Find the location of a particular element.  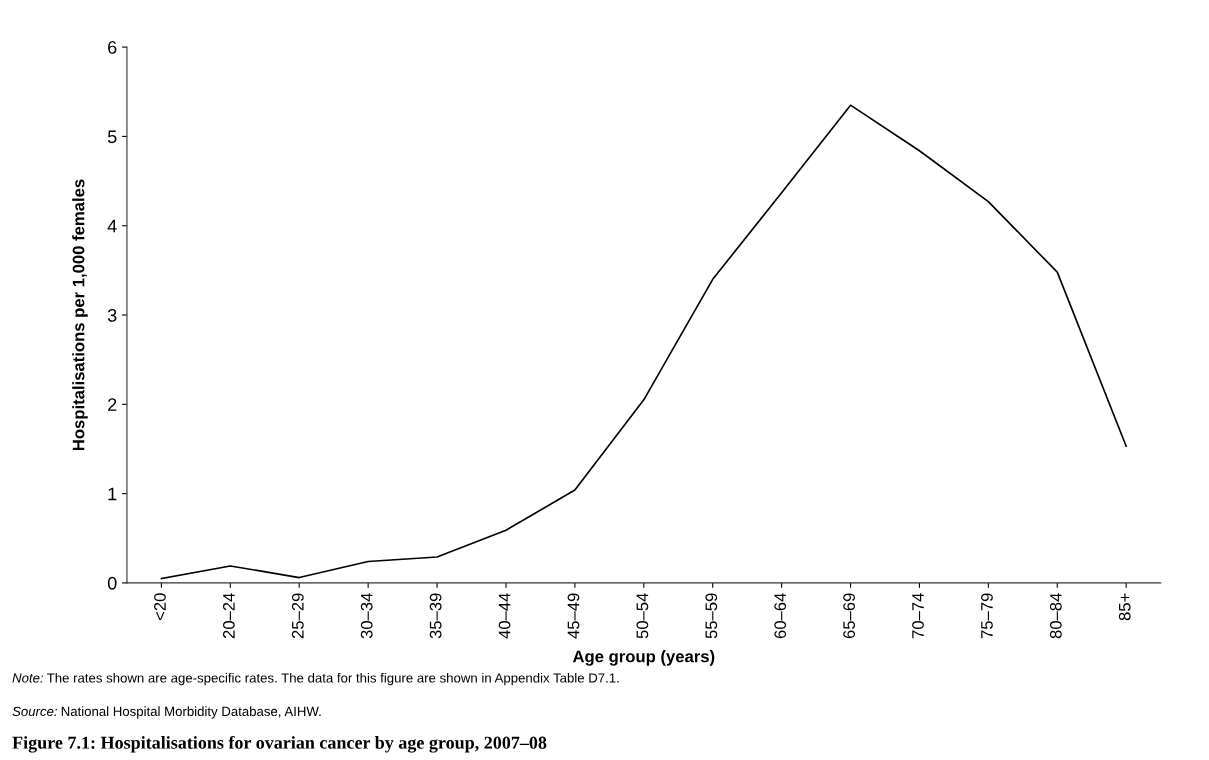

x-tick-label: 65–69 is located at coordinates (849, 616).